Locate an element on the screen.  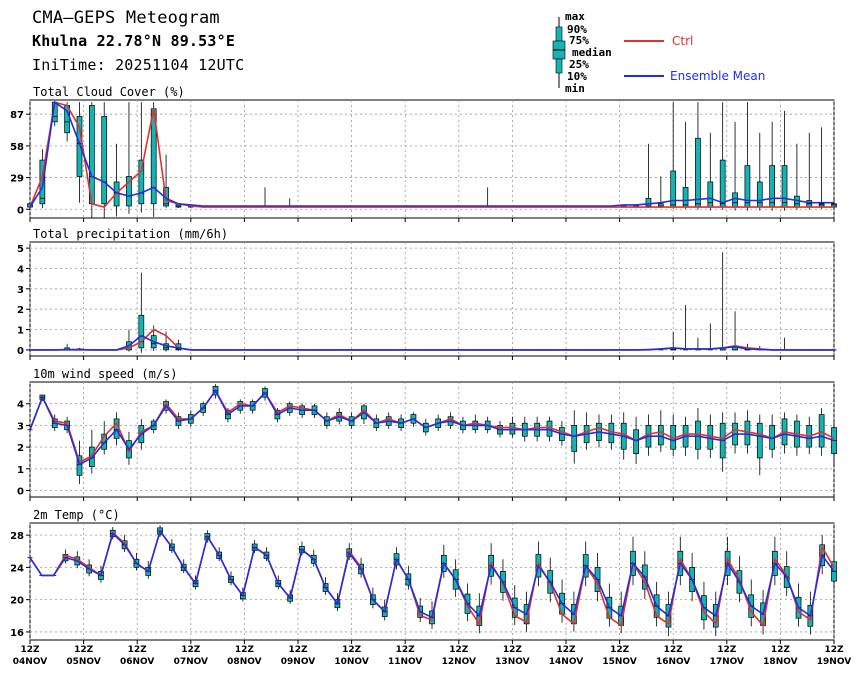
legend-mean-label: Ensemble Mean is located at coordinates (717, 76).